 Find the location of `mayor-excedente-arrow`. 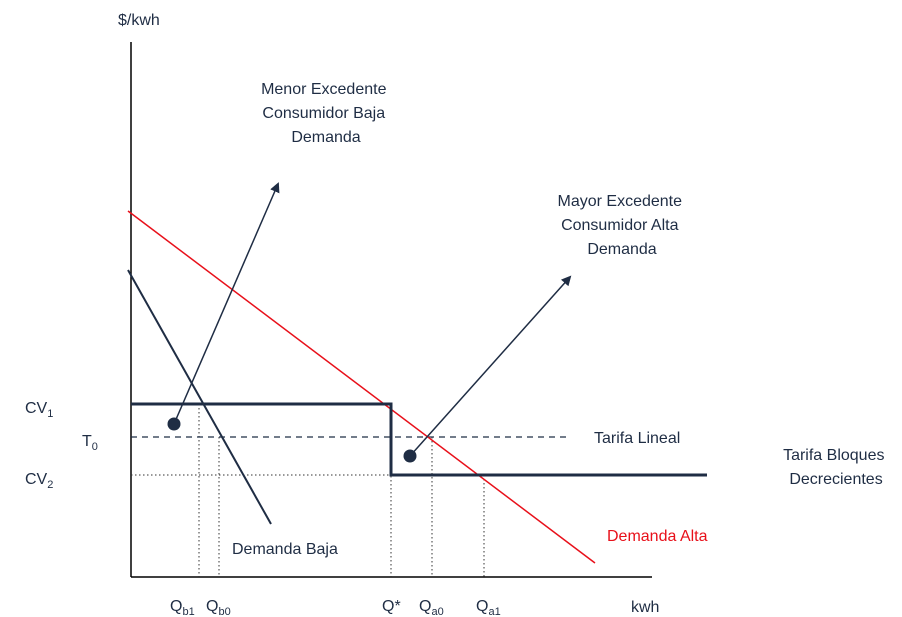

mayor-excedente-arrow is located at coordinates (490, 366).